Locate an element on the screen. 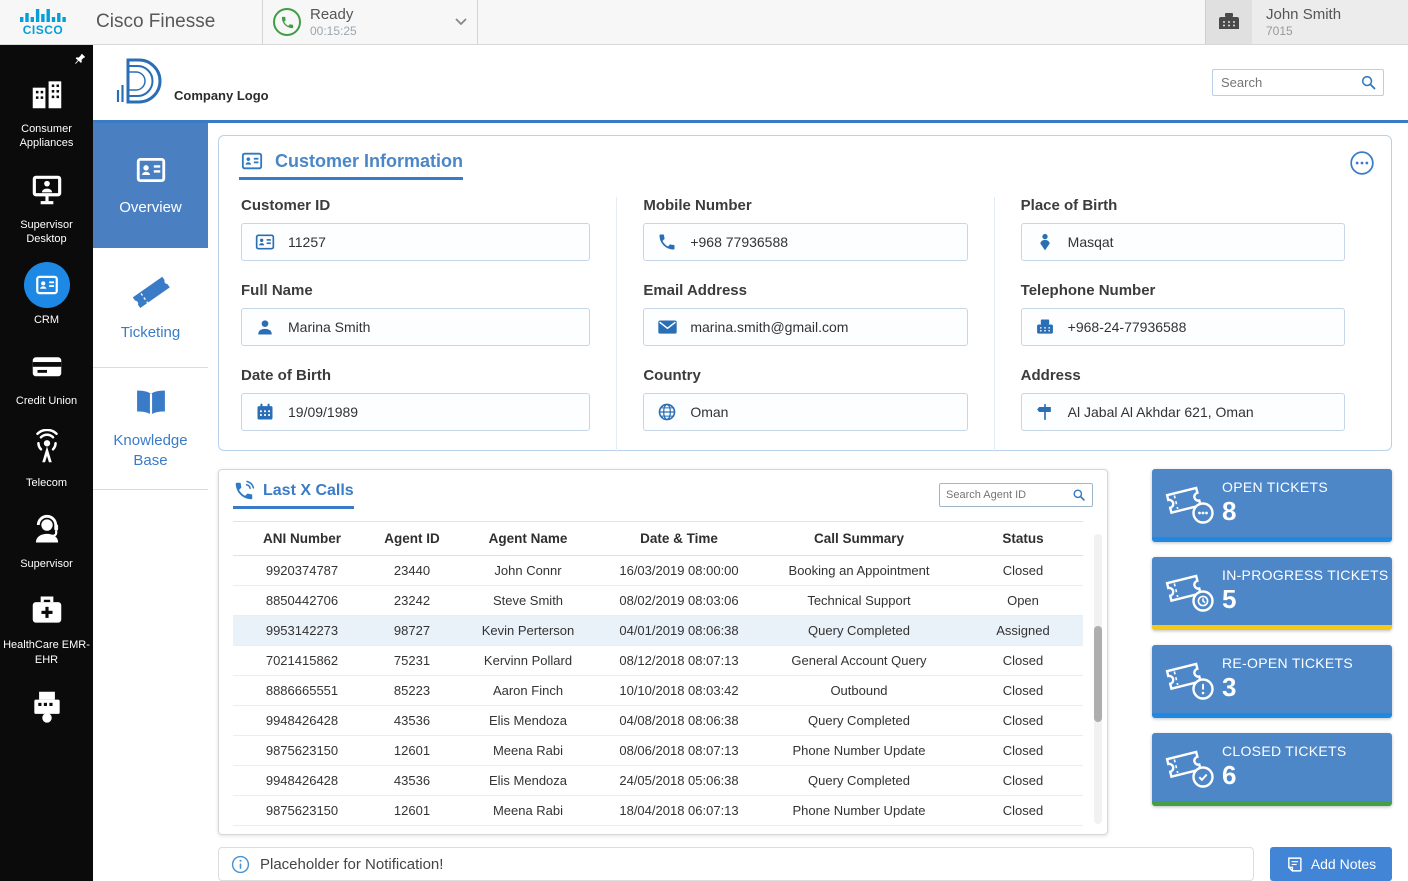 The width and height of the screenshot is (1408, 881). open-tickets-card: OPEN TICKETS 8 is located at coordinates (1272, 505).